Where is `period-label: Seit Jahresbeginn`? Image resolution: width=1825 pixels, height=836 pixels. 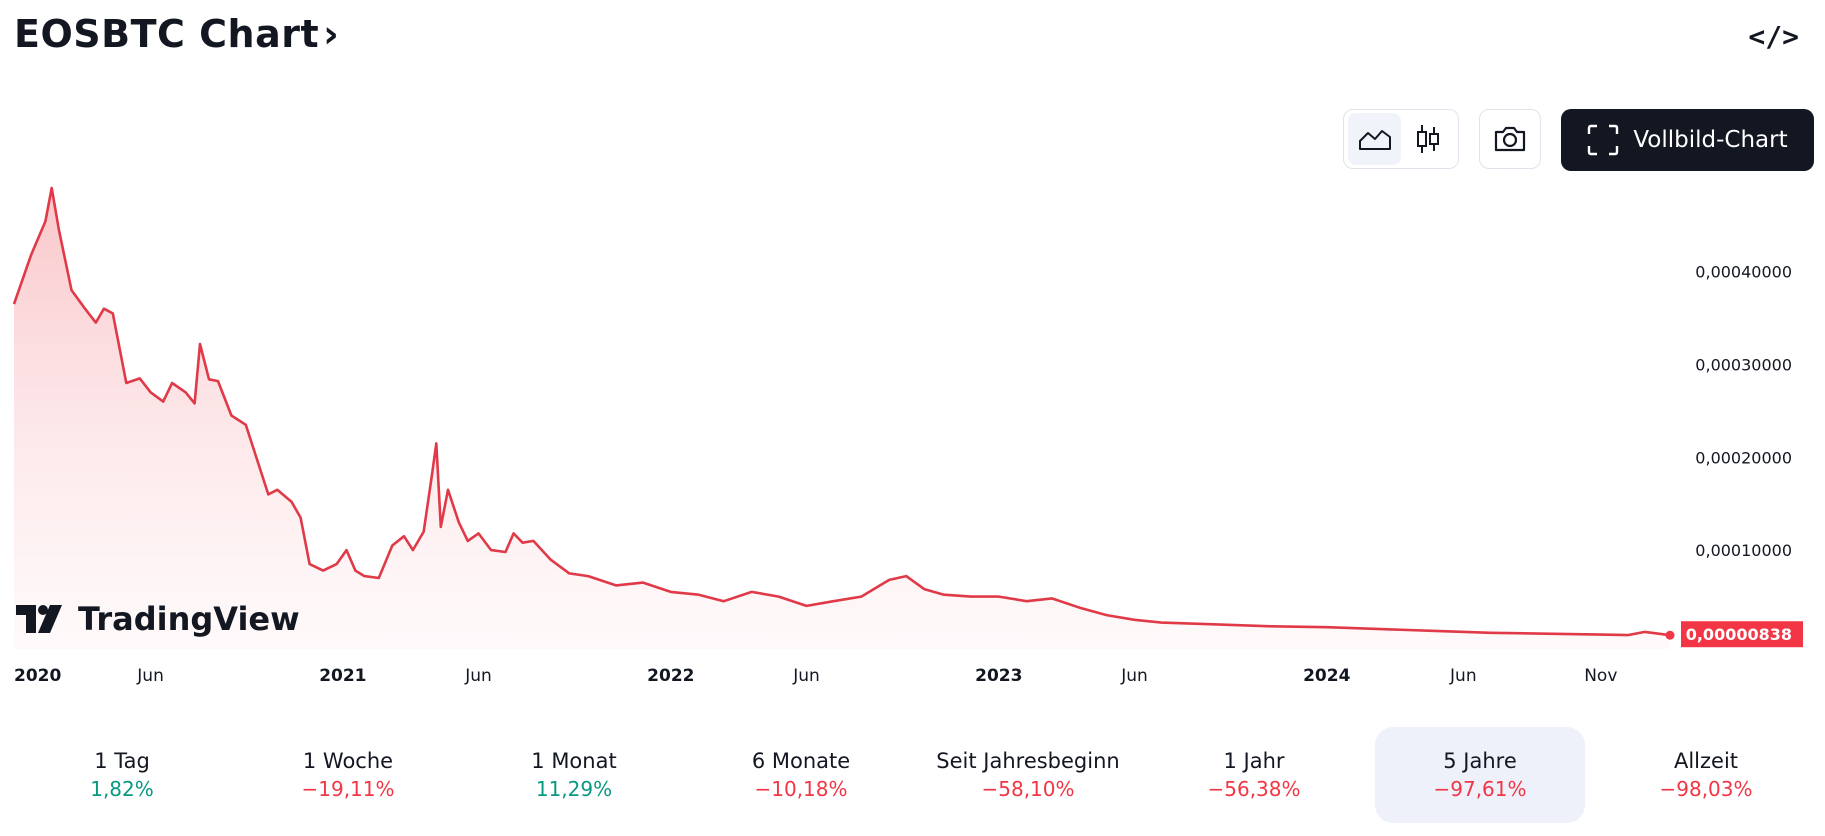 period-label: Seit Jahresbeginn is located at coordinates (1028, 761).